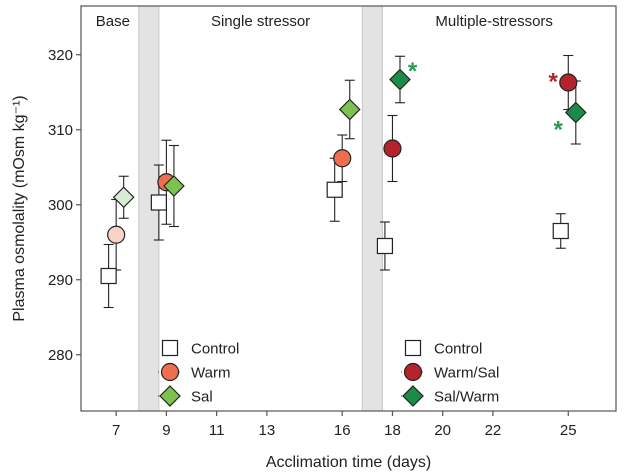 The height and width of the screenshot is (473, 629). Describe the element at coordinates (170, 396) in the screenshot. I see `legend-1-marker-sal` at that location.